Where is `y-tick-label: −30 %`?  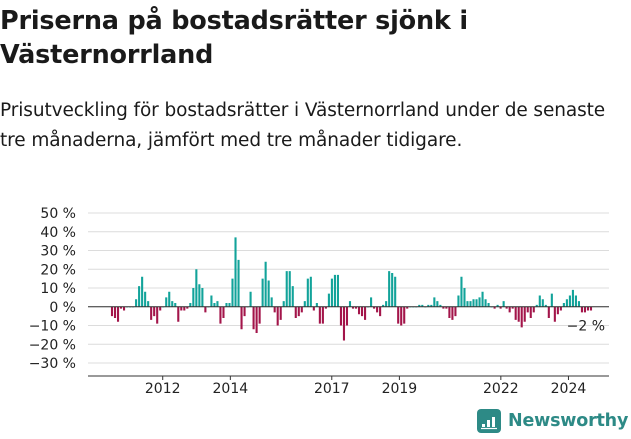
y-tick-label: −30 % is located at coordinates (52, 364).